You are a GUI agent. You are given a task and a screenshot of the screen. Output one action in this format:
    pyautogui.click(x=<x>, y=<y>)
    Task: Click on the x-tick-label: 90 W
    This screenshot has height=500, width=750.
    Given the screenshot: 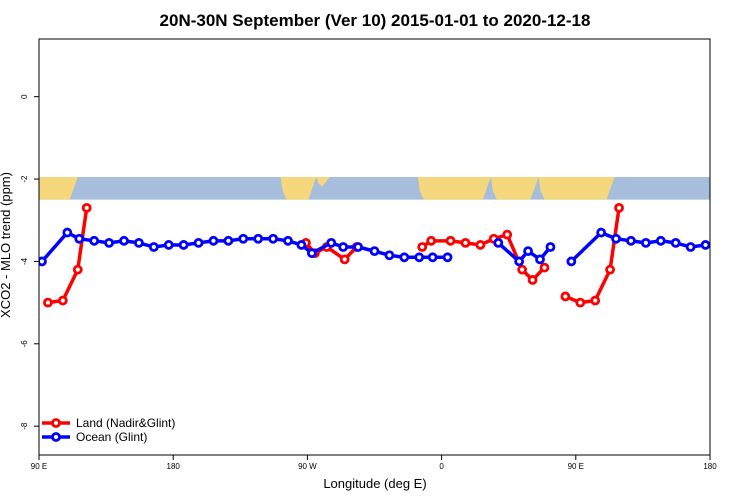 What is the action you would take?
    pyautogui.click(x=307, y=466)
    